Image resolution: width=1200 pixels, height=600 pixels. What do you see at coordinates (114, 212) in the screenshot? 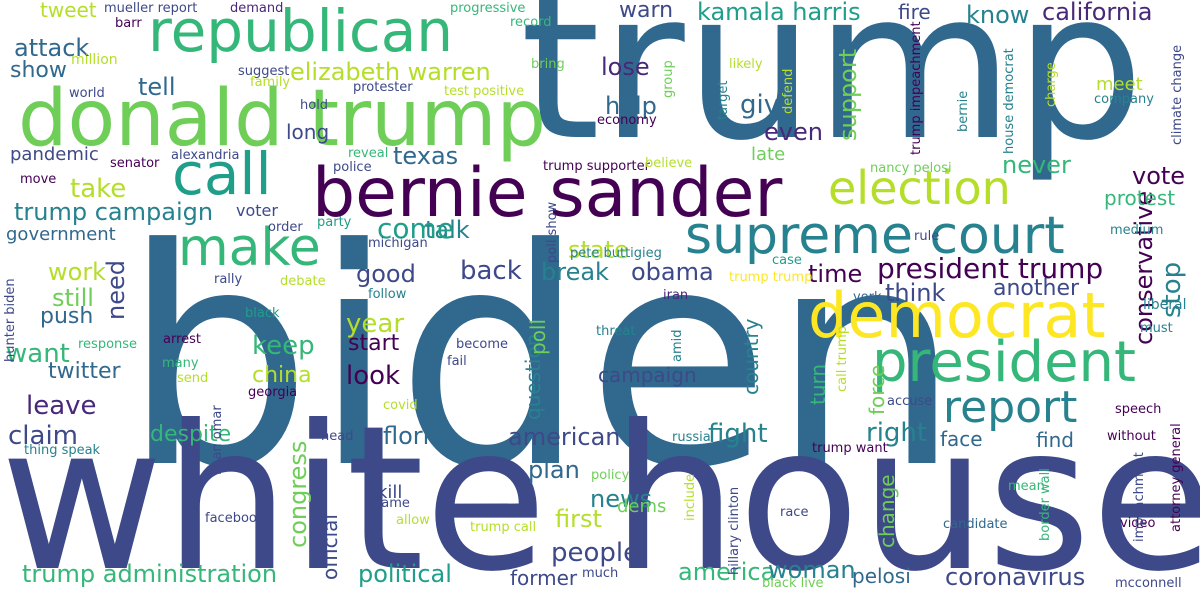
I see `word-trump-campaign: trump campaign` at bounding box center [114, 212].